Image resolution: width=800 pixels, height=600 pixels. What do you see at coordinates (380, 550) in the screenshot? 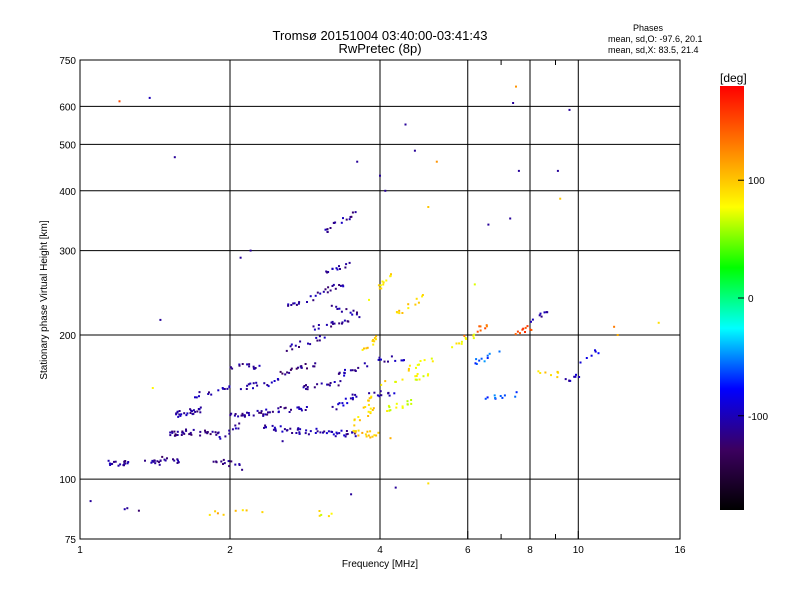
I see `x-tick-label: 4` at bounding box center [380, 550].